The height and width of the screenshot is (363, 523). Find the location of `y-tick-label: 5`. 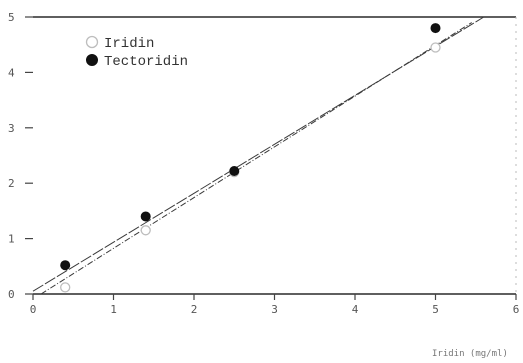

y-tick-label: 5 is located at coordinates (11, 17).